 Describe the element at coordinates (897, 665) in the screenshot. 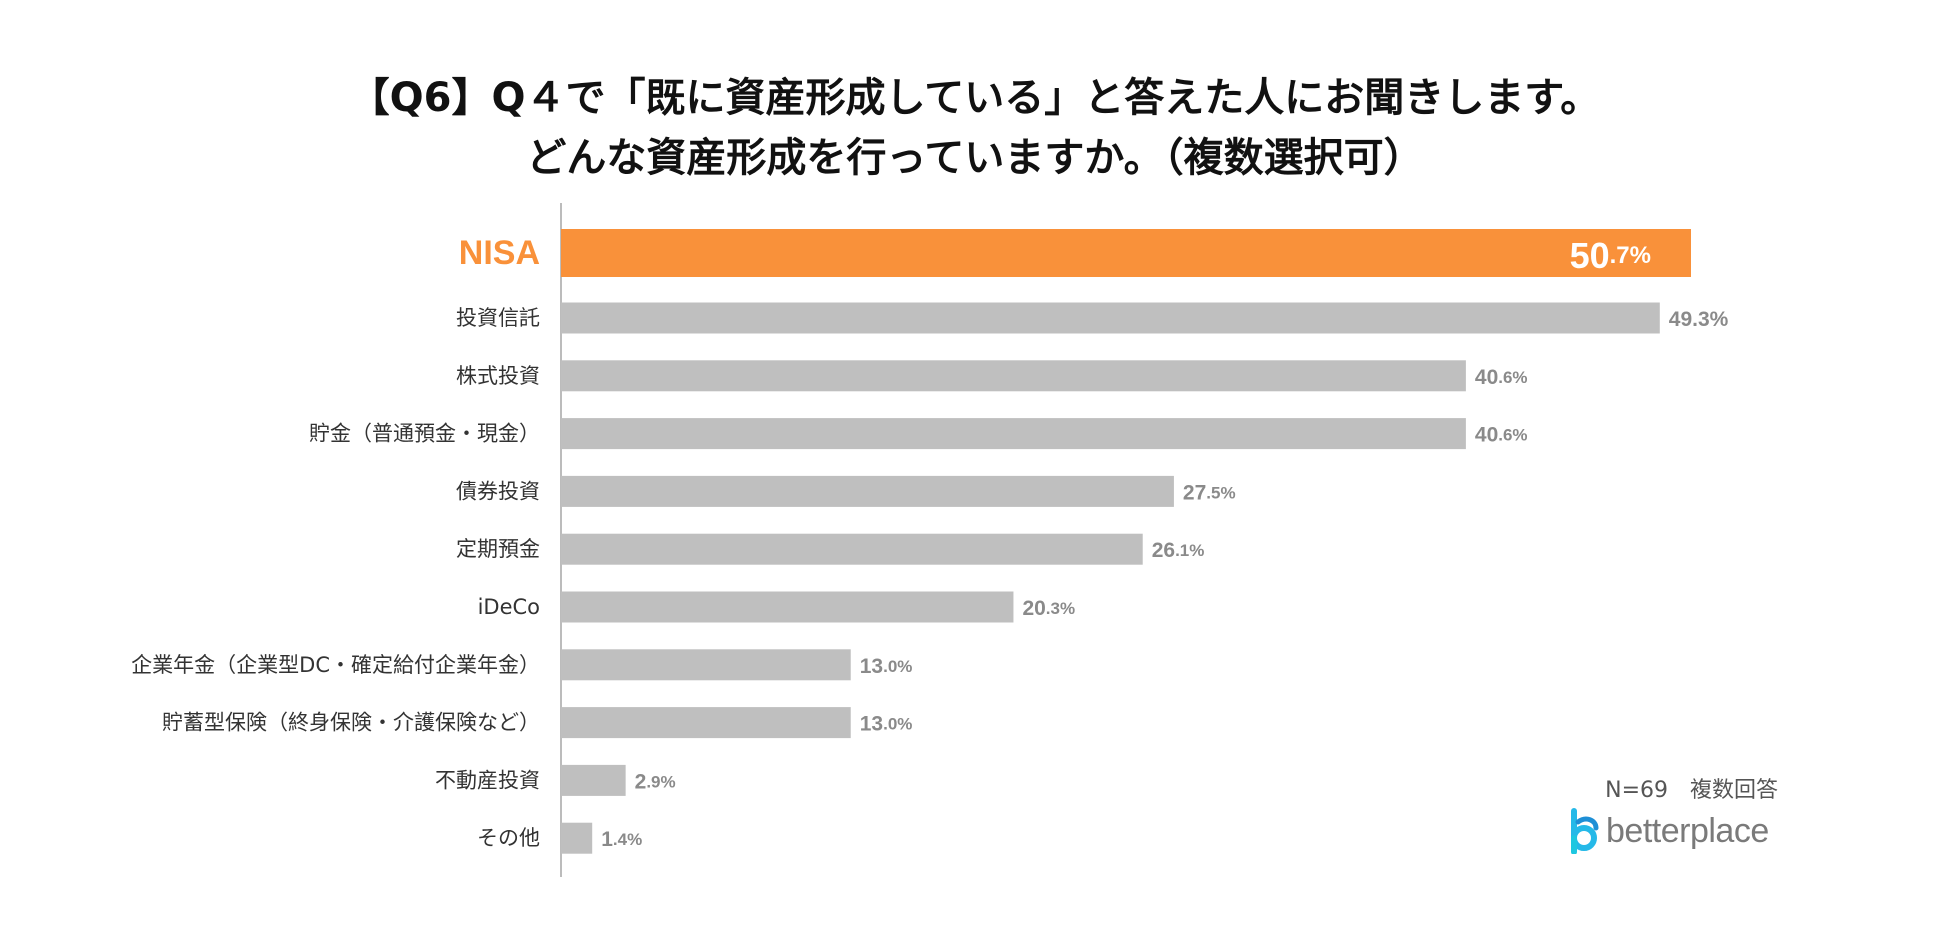

I see `value-label-dec-7: .0%` at that location.